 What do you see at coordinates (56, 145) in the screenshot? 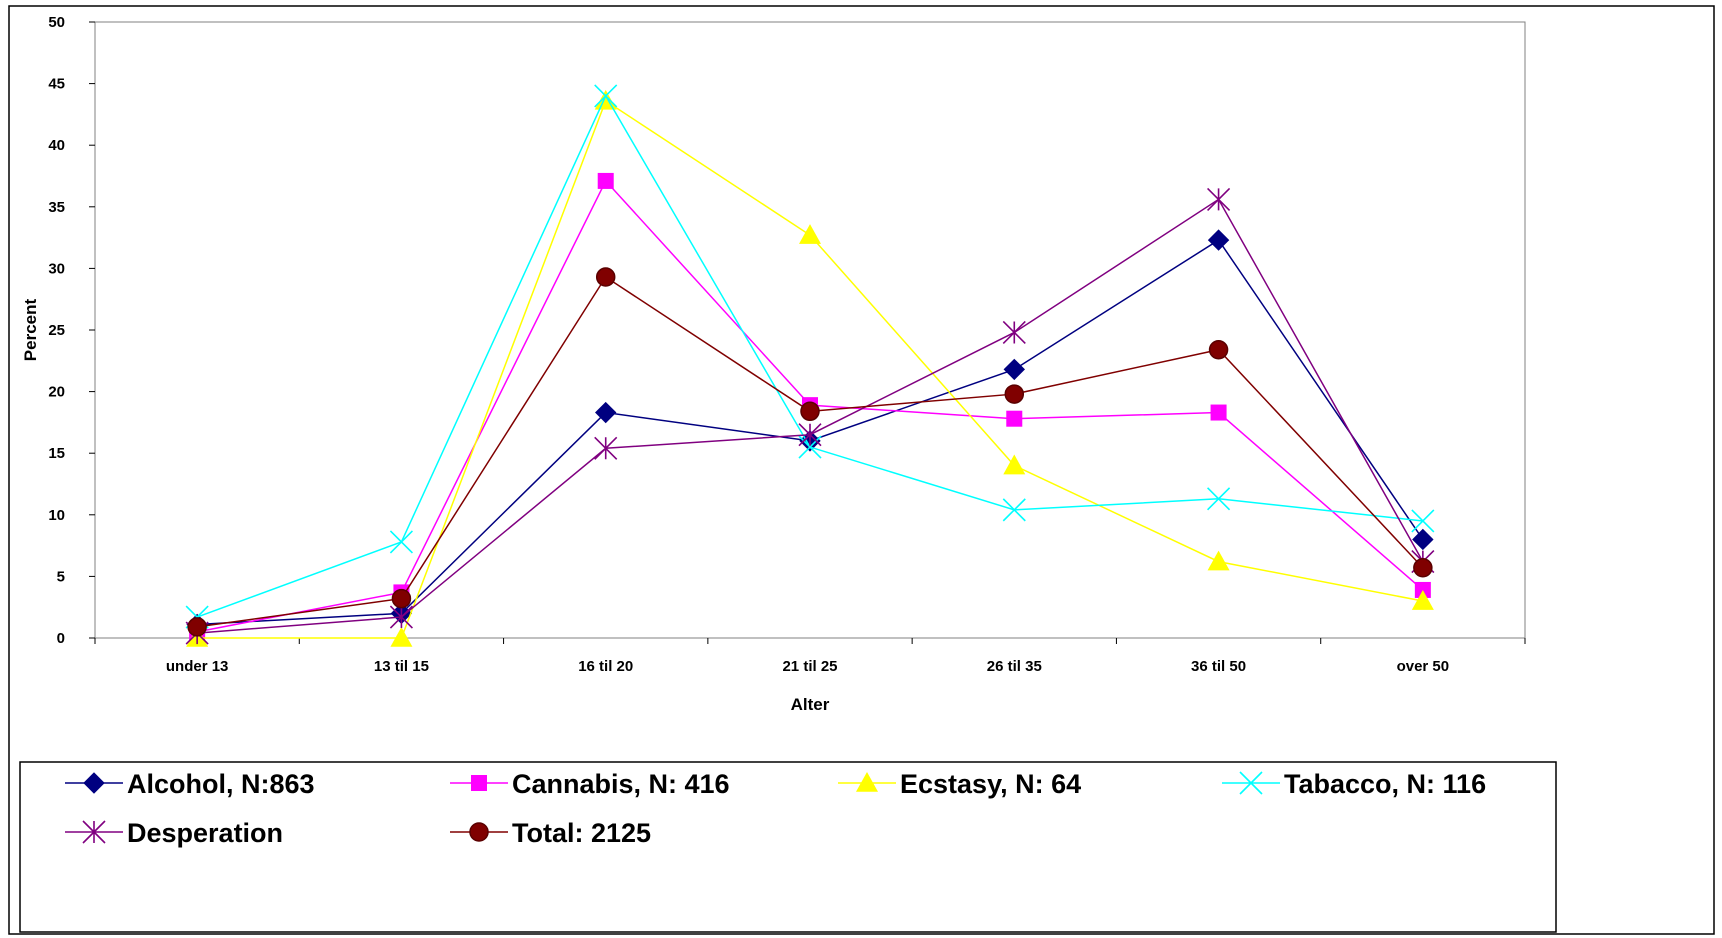
I see `y-tick-label: 40` at bounding box center [56, 145].